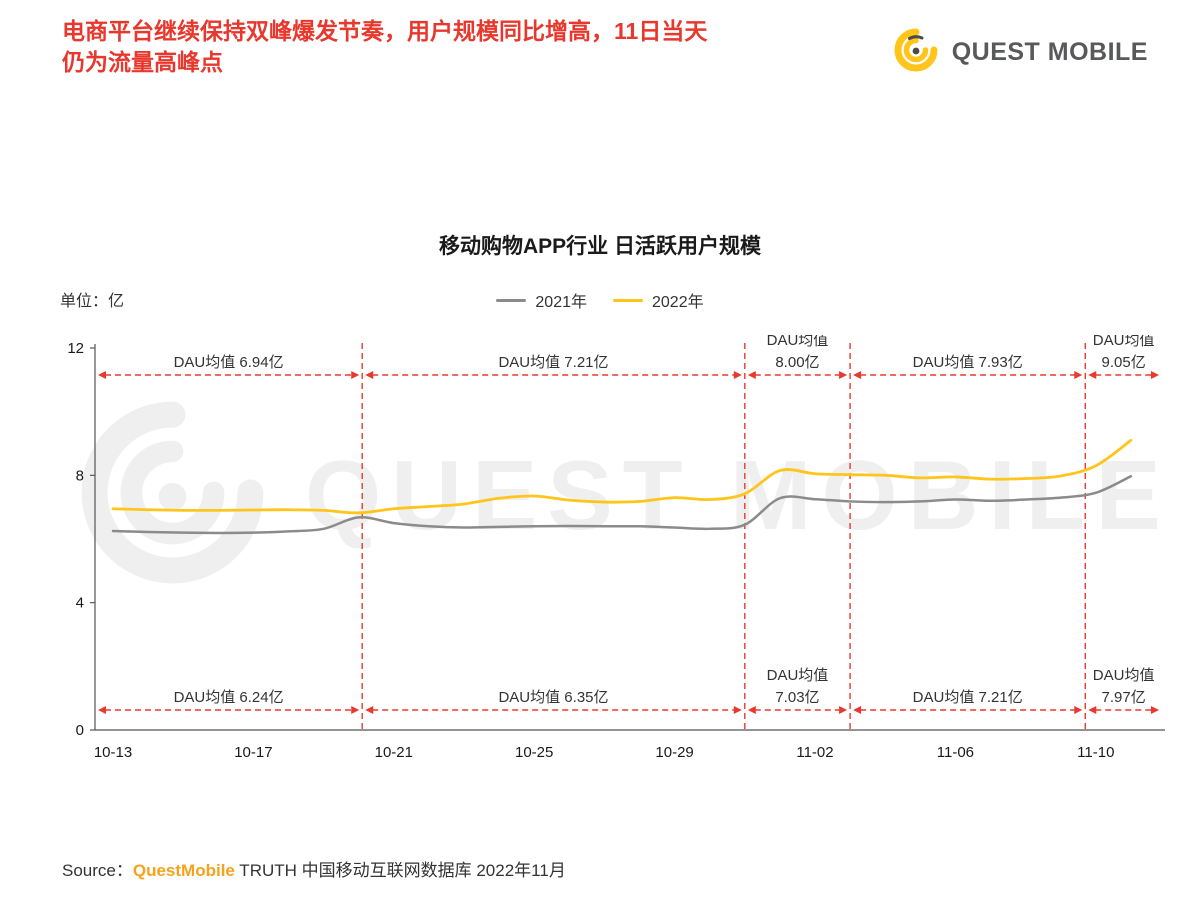 This screenshot has height=900, width=1200. Describe the element at coordinates (75, 348) in the screenshot. I see `y-tick-label: 12` at that location.